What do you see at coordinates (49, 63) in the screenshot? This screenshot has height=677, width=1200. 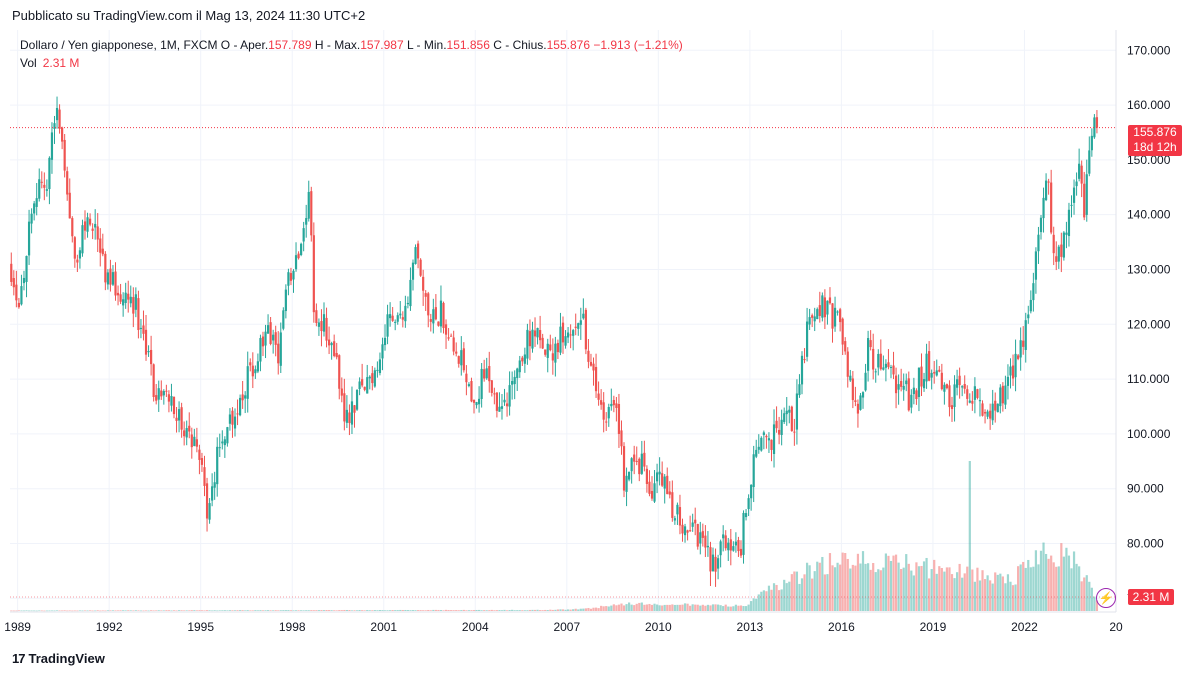 I see `volume-legend: Vol 2.31 M` at bounding box center [49, 63].